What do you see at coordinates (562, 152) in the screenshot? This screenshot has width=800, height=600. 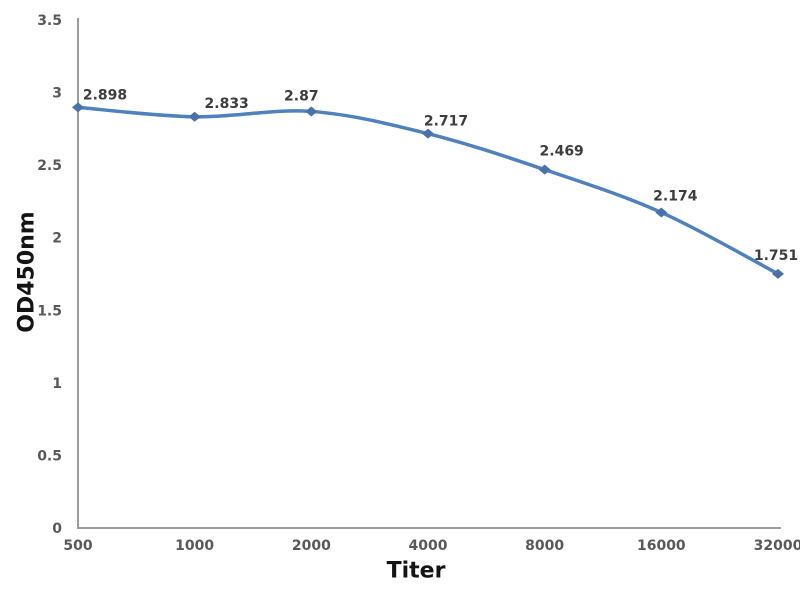 I see `data-point-label: 2.469` at bounding box center [562, 152].